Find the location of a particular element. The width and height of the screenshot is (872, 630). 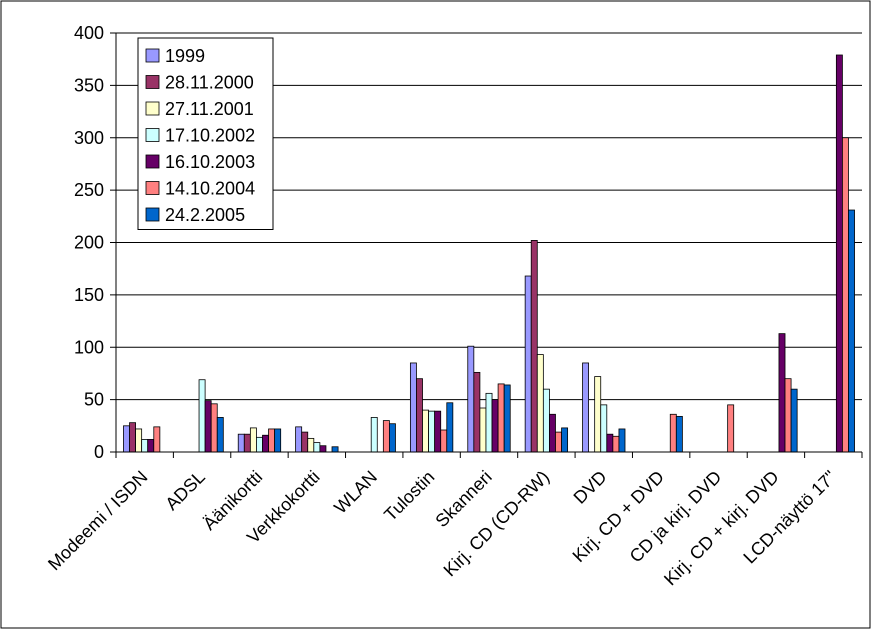

y-tick-label: 200 is located at coordinates (89, 243).